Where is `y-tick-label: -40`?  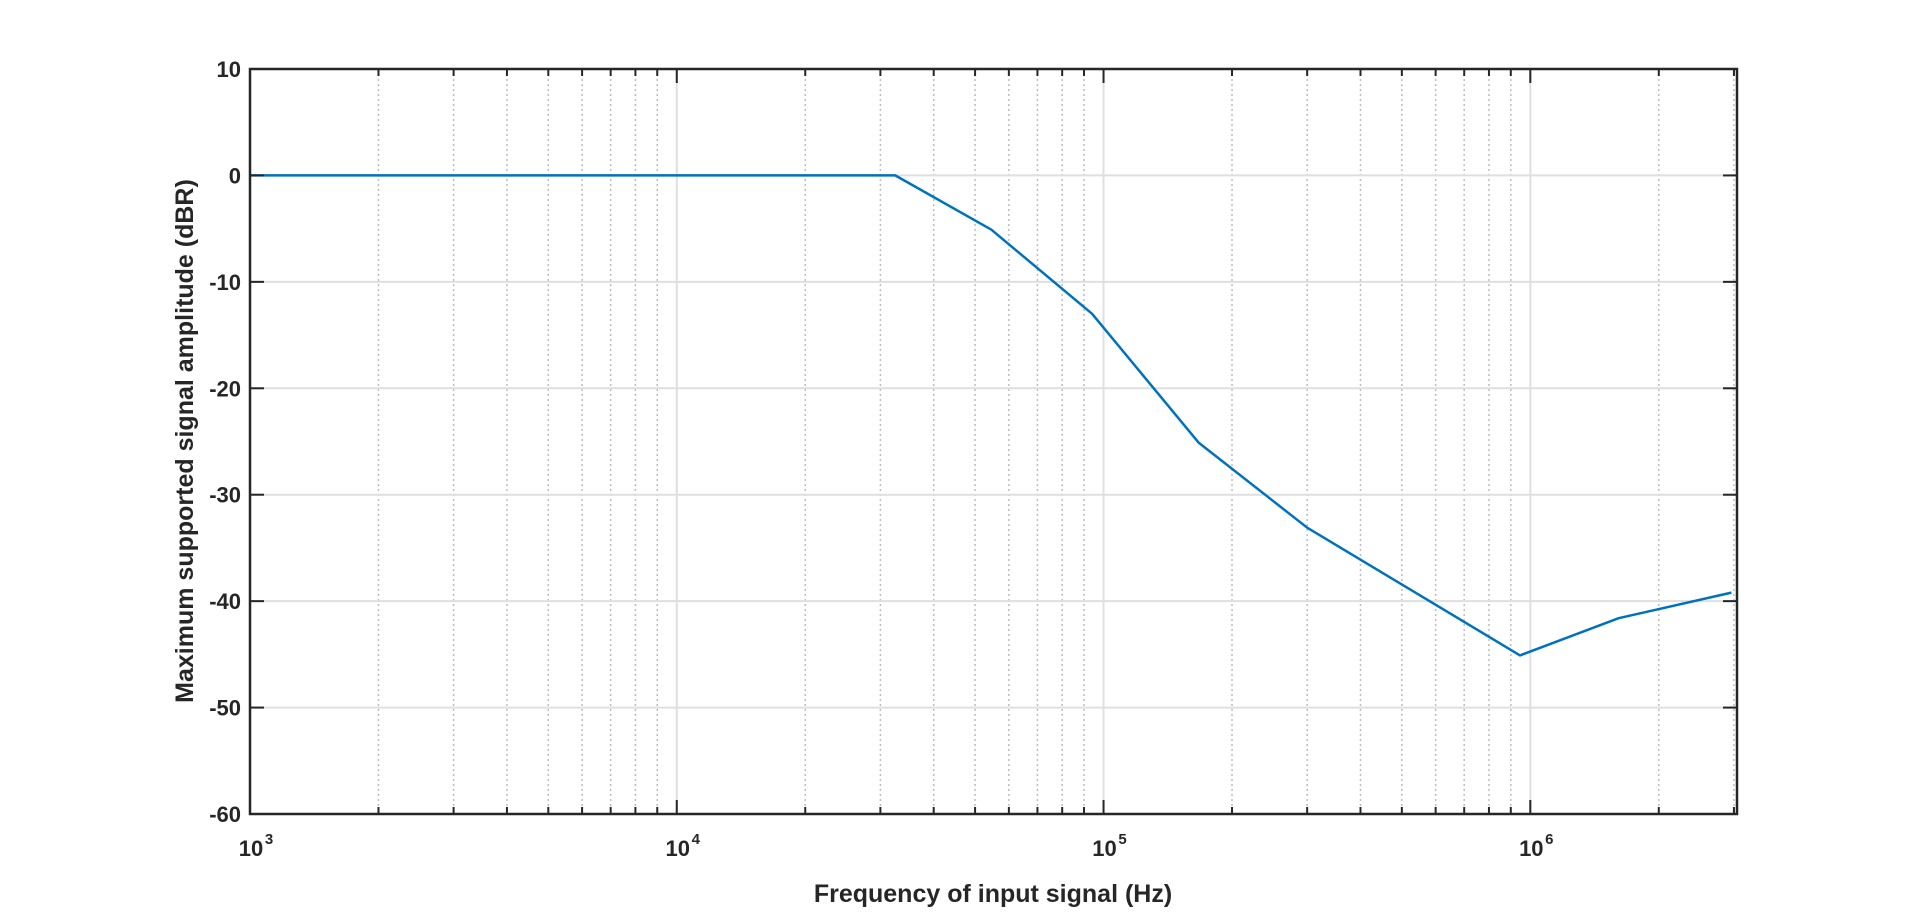 y-tick-label: -40 is located at coordinates (225, 601).